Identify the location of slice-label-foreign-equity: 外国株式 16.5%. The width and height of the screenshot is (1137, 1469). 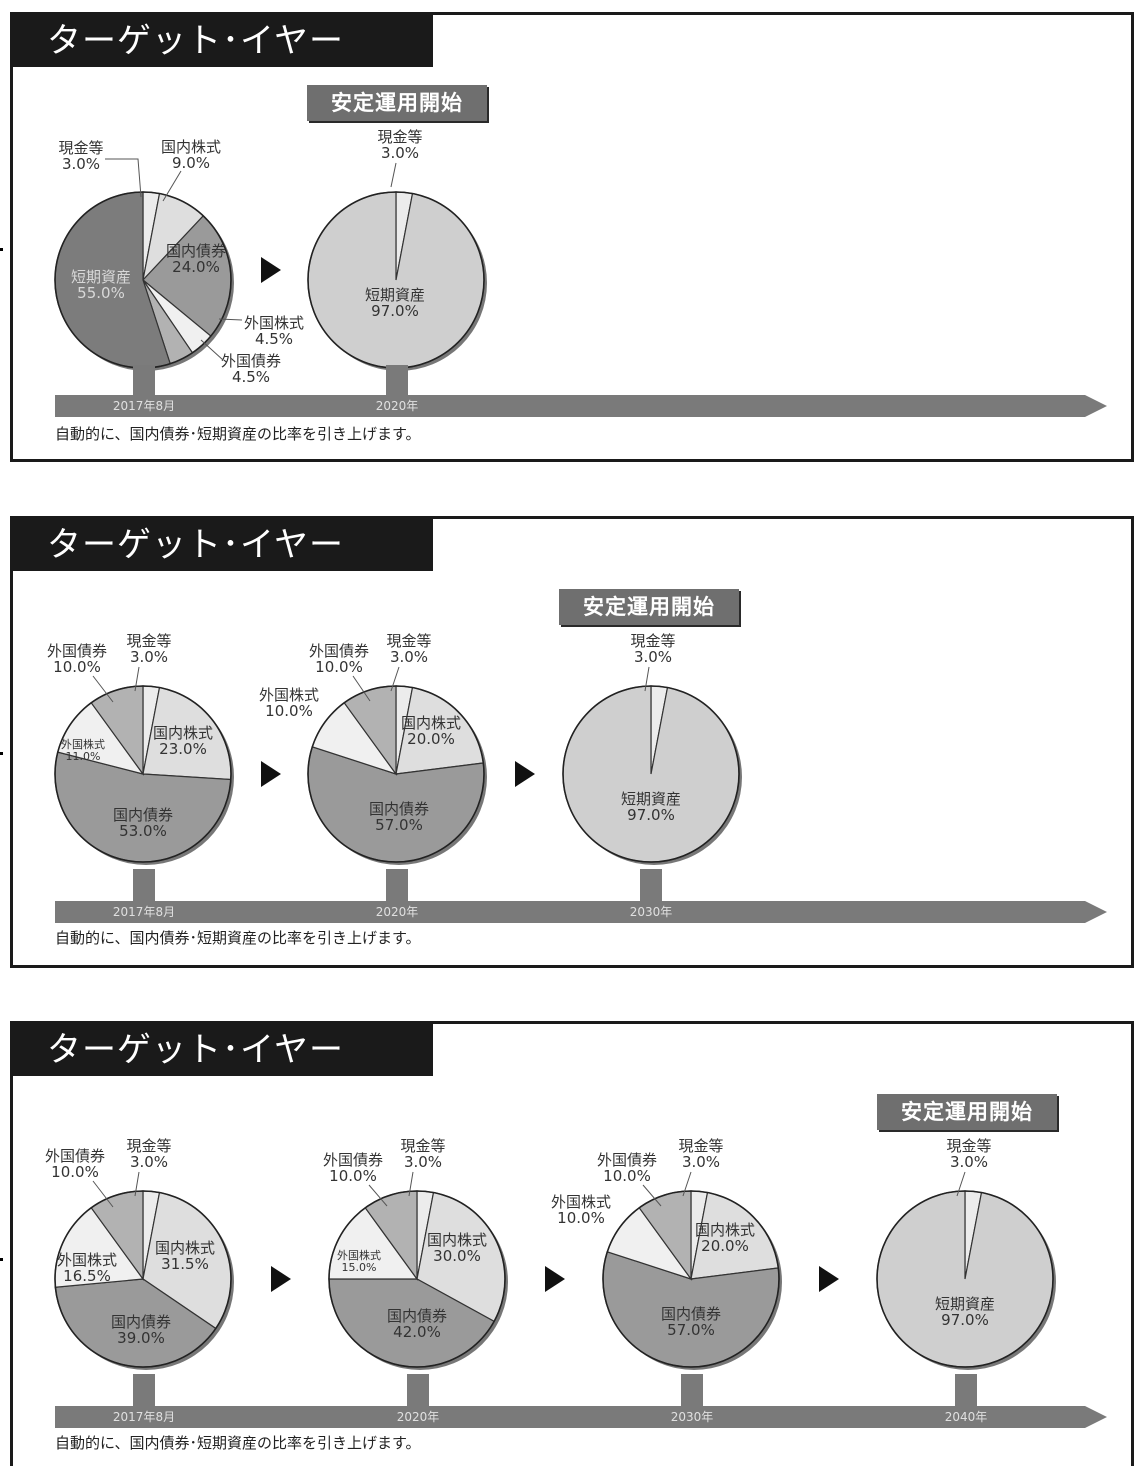
(87, 1268).